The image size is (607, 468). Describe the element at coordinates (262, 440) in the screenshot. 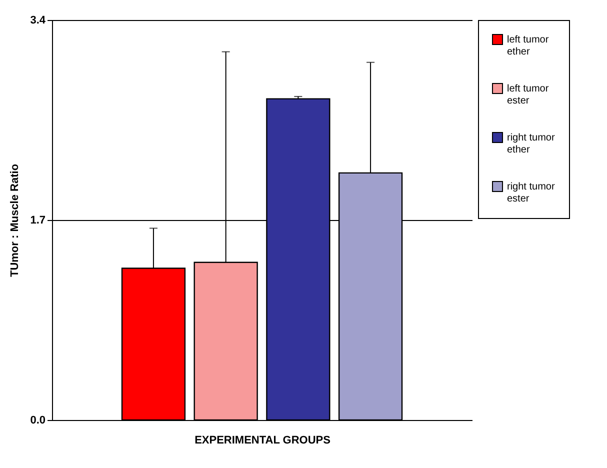

I see `x-axis-title: EXPERIMENTAL GROUPS` at that location.